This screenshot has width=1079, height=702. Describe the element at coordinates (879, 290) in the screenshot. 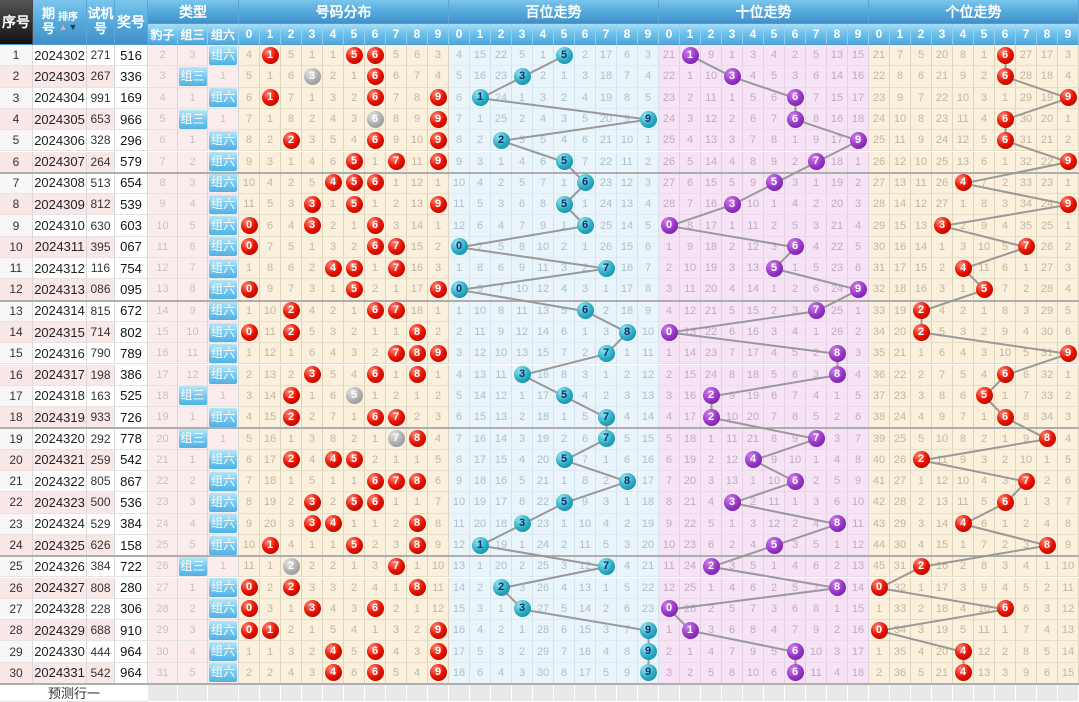

I see `units-miss-cell: 32` at that location.